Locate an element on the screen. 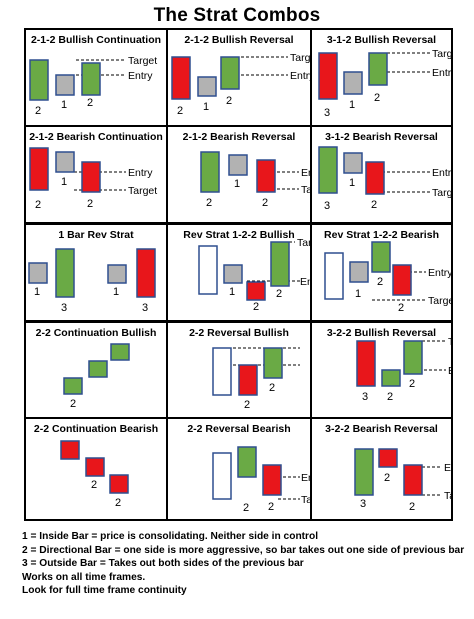  combo-cell: 3-1-2 Bearish Reversal Entry Target 3 1 2 is located at coordinates (381, 174).